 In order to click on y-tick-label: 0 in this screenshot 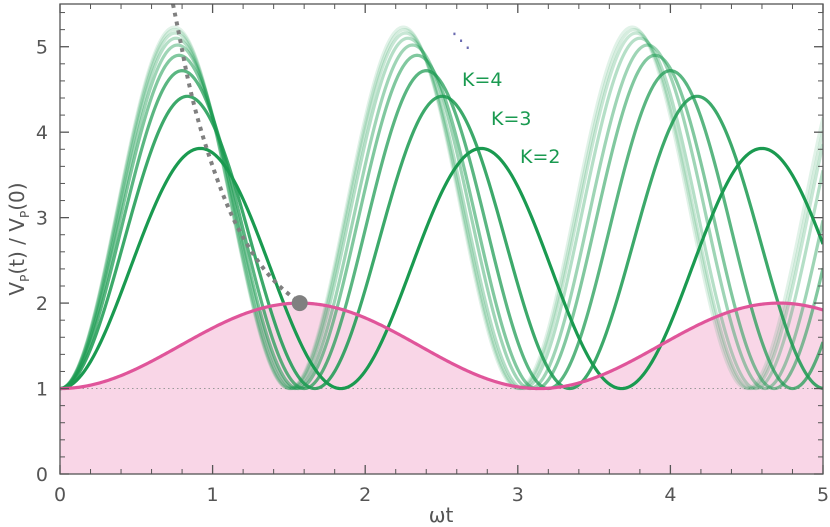, I will do `click(42, 475)`.